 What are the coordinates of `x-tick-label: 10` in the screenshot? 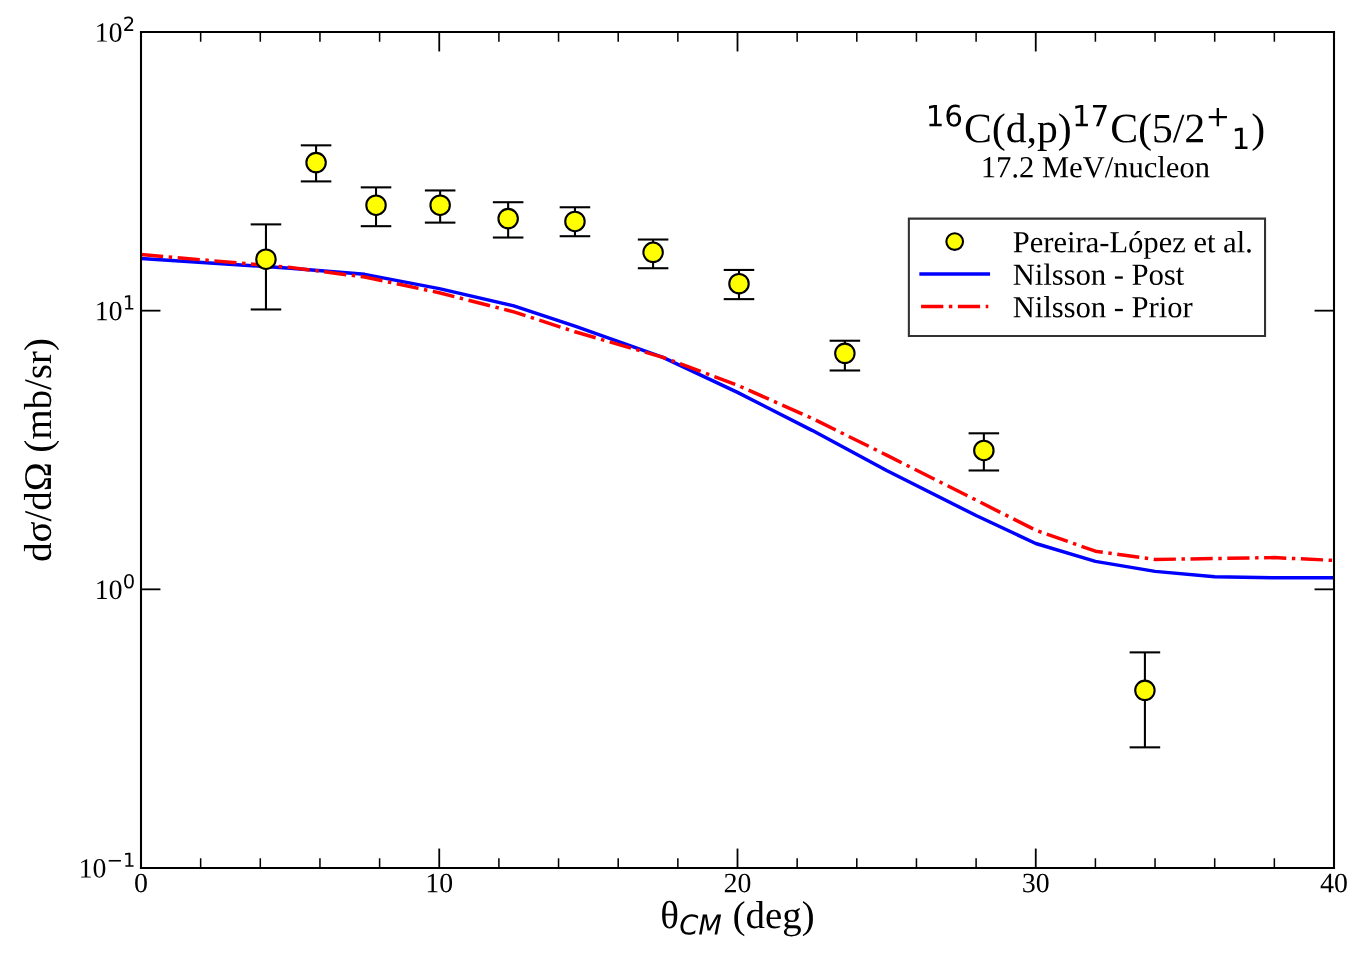 It's located at (440, 883).